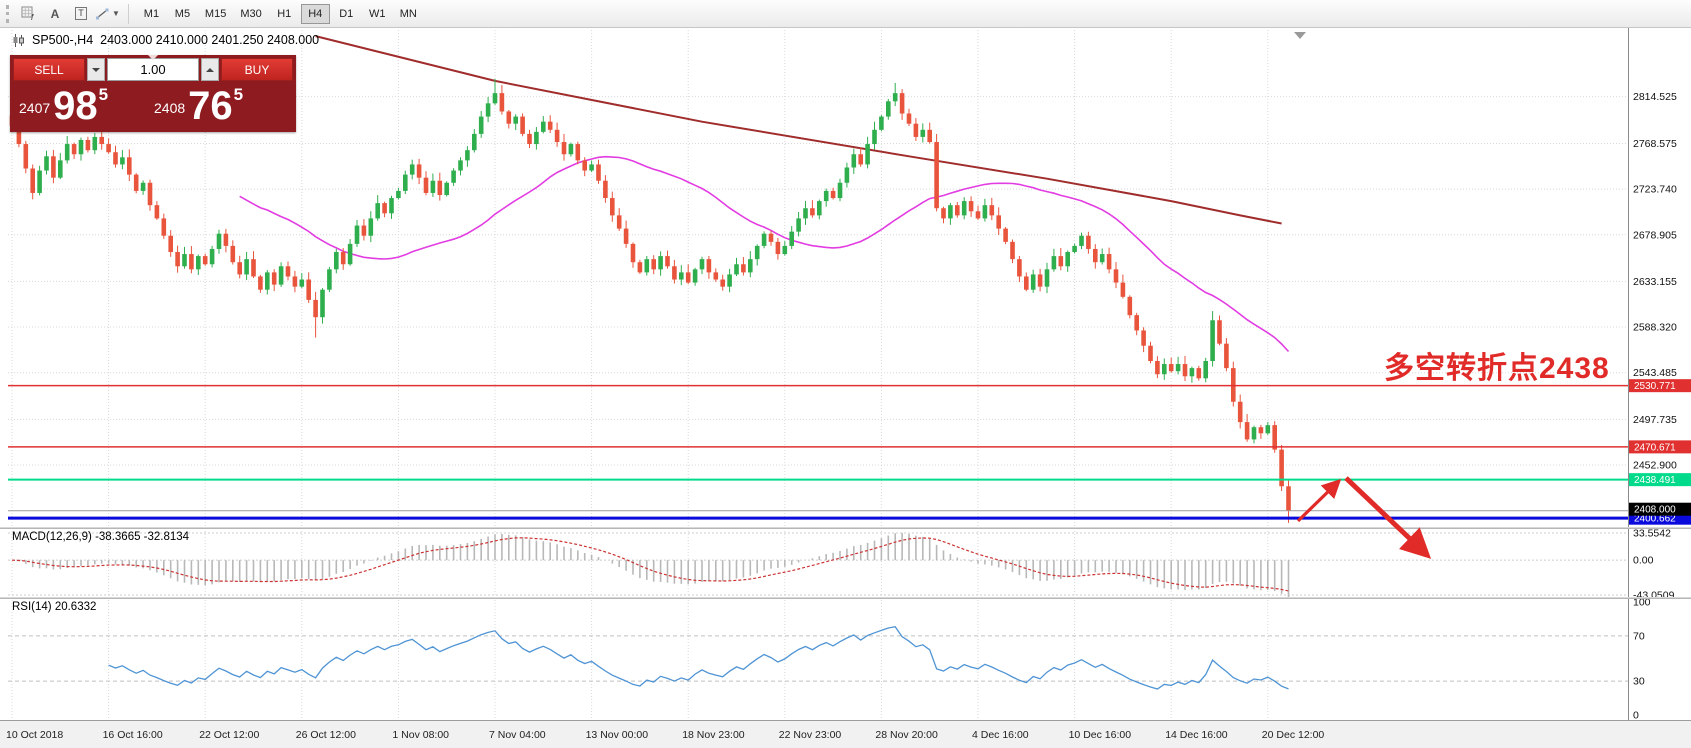 The height and width of the screenshot is (748, 1691). What do you see at coordinates (182, 14) in the screenshot?
I see `timeframe-button-M5: M5` at bounding box center [182, 14].